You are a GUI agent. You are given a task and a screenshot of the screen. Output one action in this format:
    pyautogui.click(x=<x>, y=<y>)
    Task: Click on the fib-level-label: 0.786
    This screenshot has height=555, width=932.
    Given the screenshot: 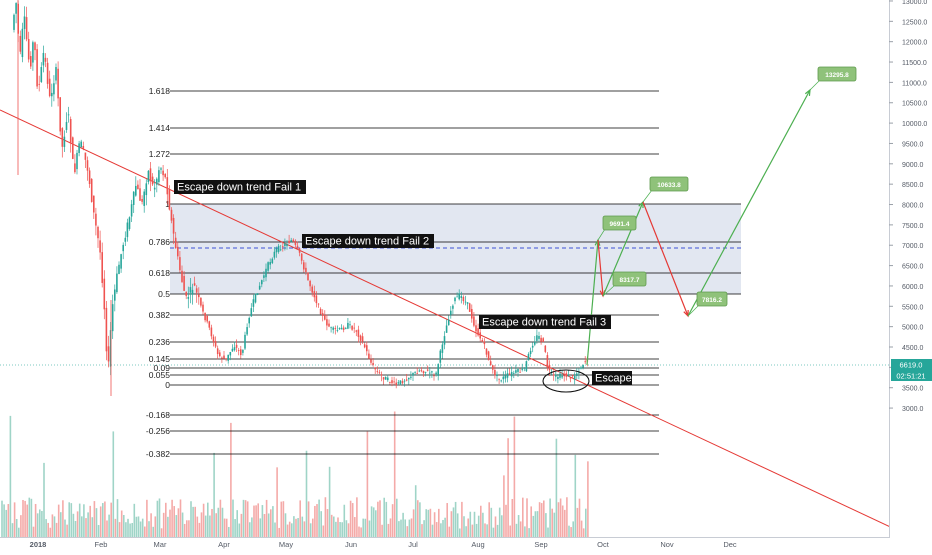 What is the action you would take?
    pyautogui.click(x=160, y=242)
    